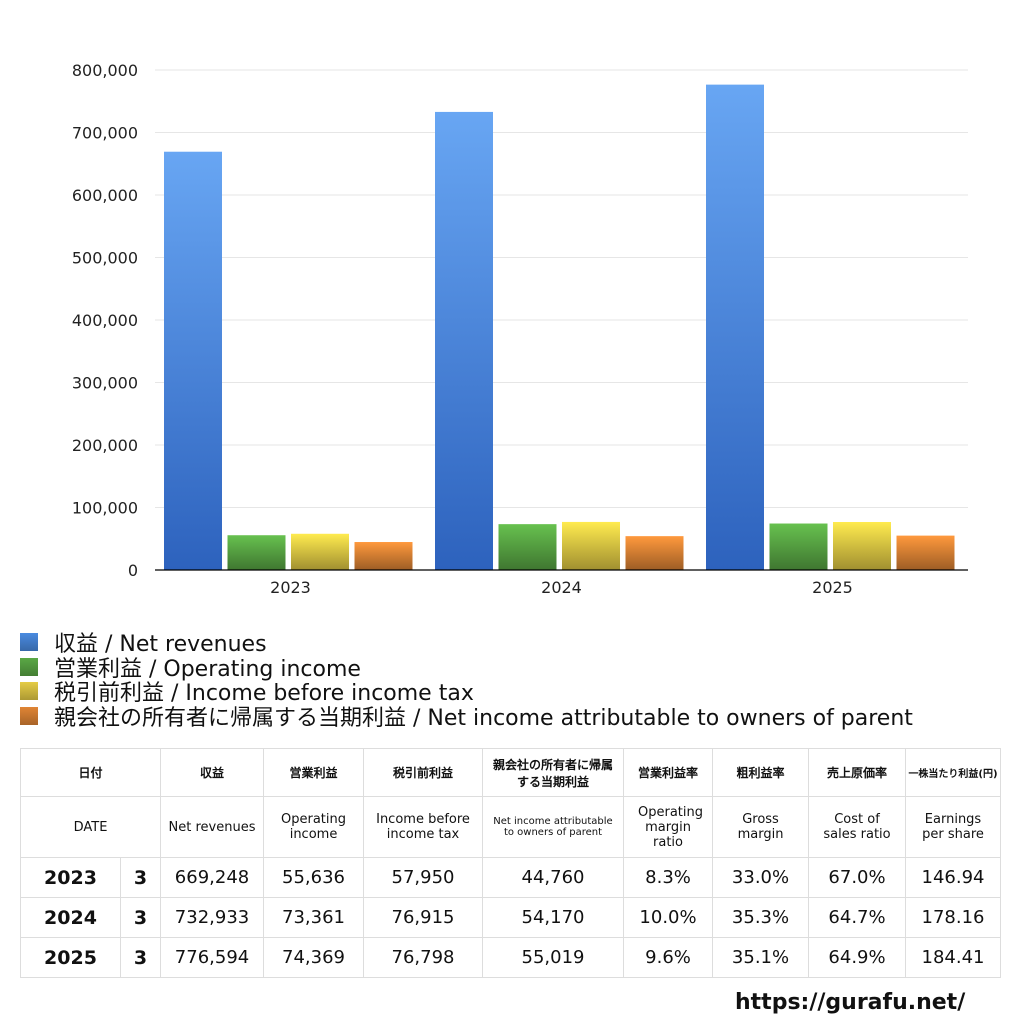 This screenshot has width=1024, height=1024. Describe the element at coordinates (105, 258) in the screenshot. I see `y-tick-label: 500,000` at that location.